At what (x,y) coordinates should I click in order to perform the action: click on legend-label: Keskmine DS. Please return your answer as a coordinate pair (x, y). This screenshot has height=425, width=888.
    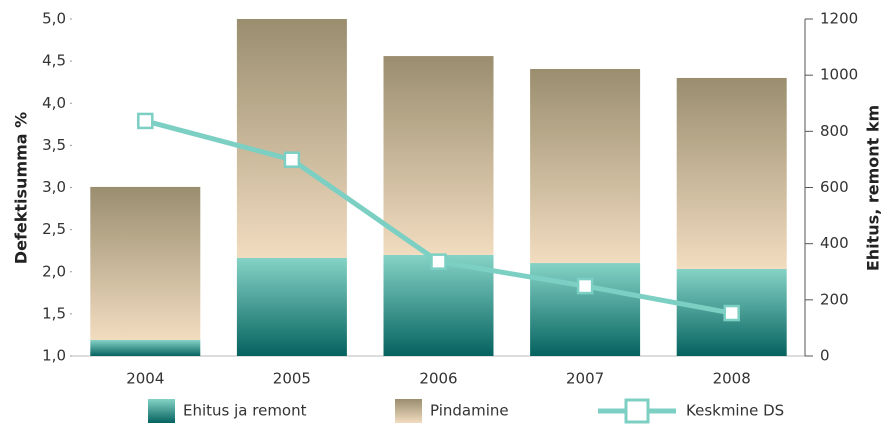
    Looking at the image, I should click on (735, 411).